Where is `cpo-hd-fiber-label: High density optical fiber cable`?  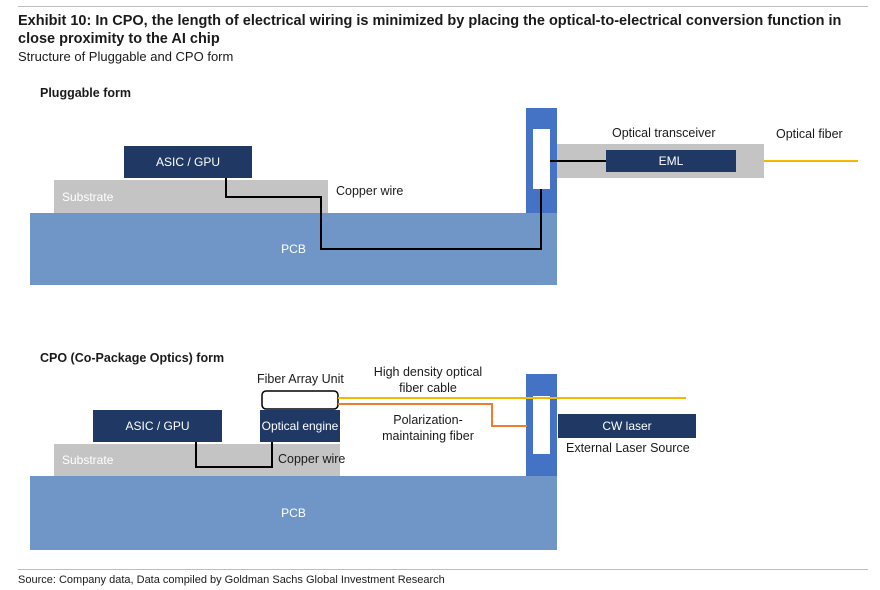
cpo-hd-fiber-label: High density optical fiber cable is located at coordinates (428, 380).